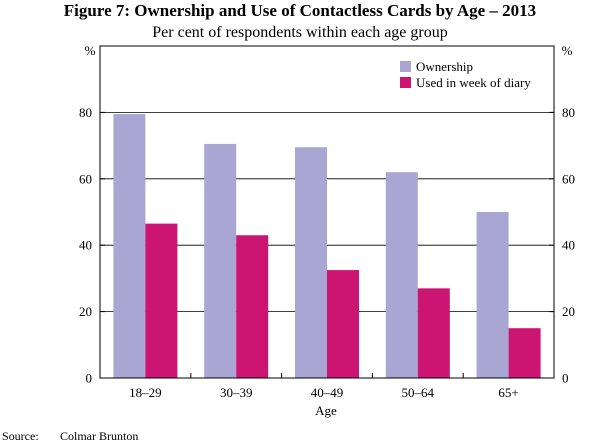 This screenshot has width=600, height=443. Describe the element at coordinates (145, 392) in the screenshot. I see `x-tick-label: 18–29` at that location.